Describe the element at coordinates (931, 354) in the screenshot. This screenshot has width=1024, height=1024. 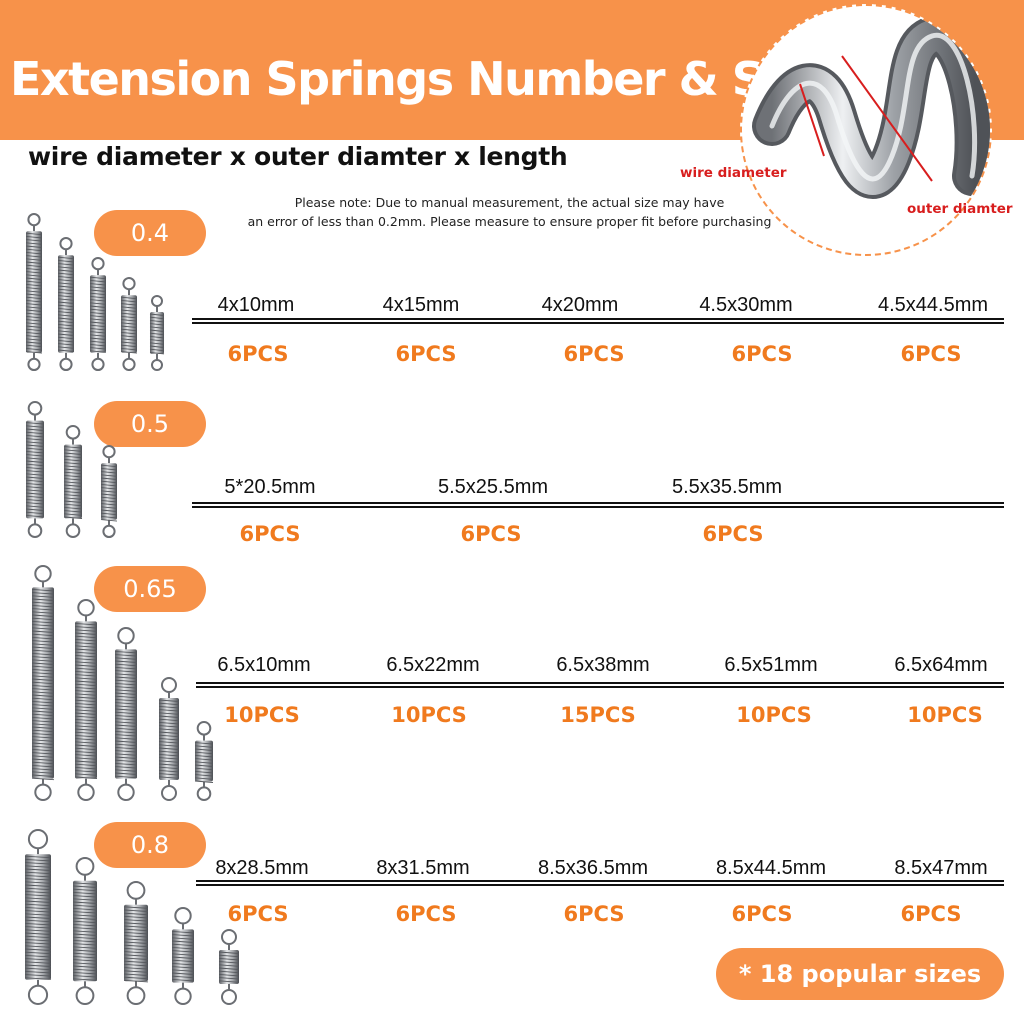
I see `pcs-0-4: 6PCS` at that location.